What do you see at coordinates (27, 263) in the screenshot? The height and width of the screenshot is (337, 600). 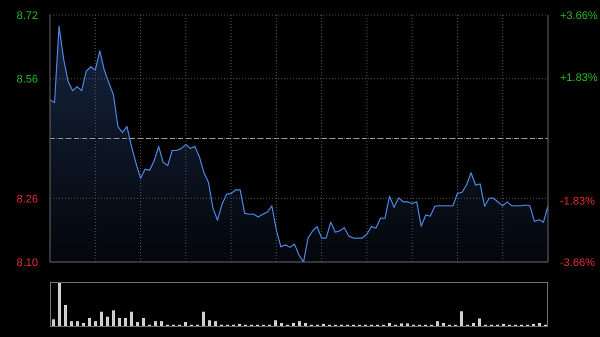 I see `y-tick-label: 8.10` at bounding box center [27, 263].